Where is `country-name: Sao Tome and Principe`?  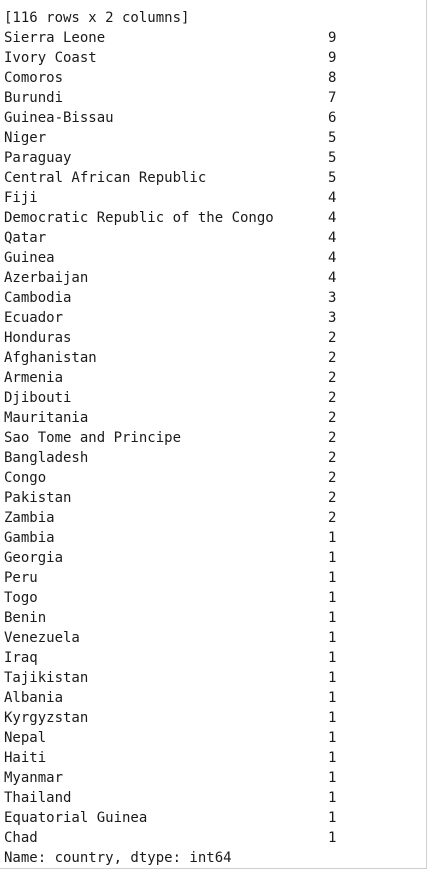
country-name: Sao Tome and Principe is located at coordinates (93, 438).